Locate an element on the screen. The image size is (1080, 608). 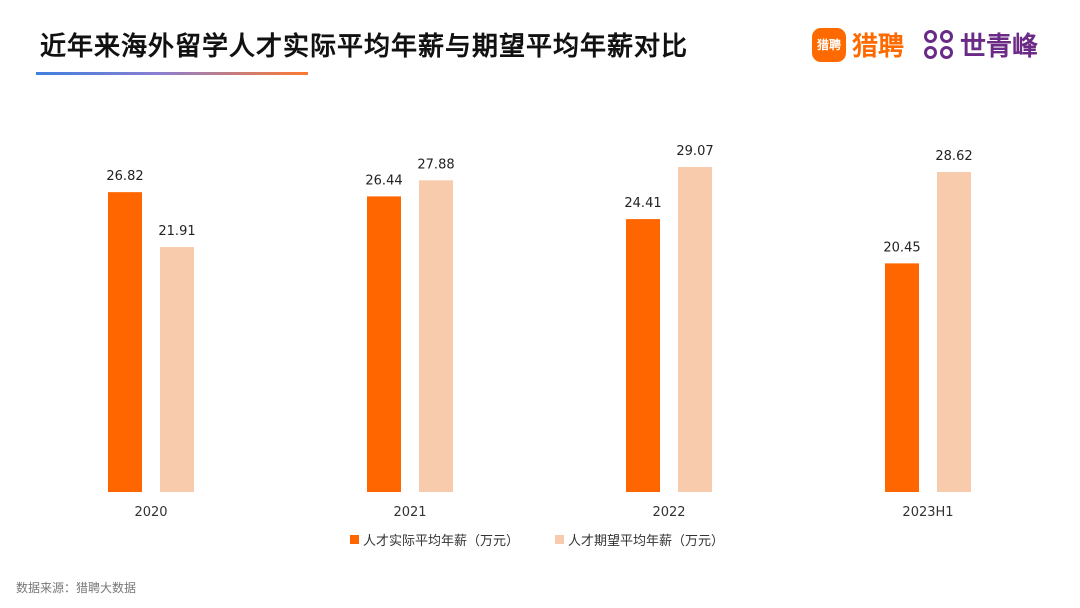
legend-swatch-expected is located at coordinates (560, 539).